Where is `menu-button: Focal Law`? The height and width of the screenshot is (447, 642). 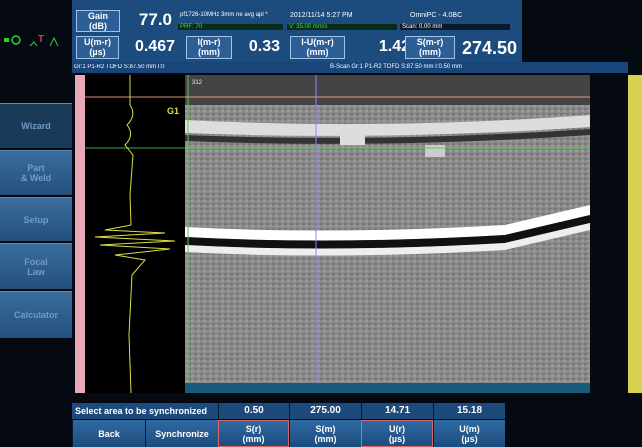
menu-button: Focal Law is located at coordinates (36, 266).